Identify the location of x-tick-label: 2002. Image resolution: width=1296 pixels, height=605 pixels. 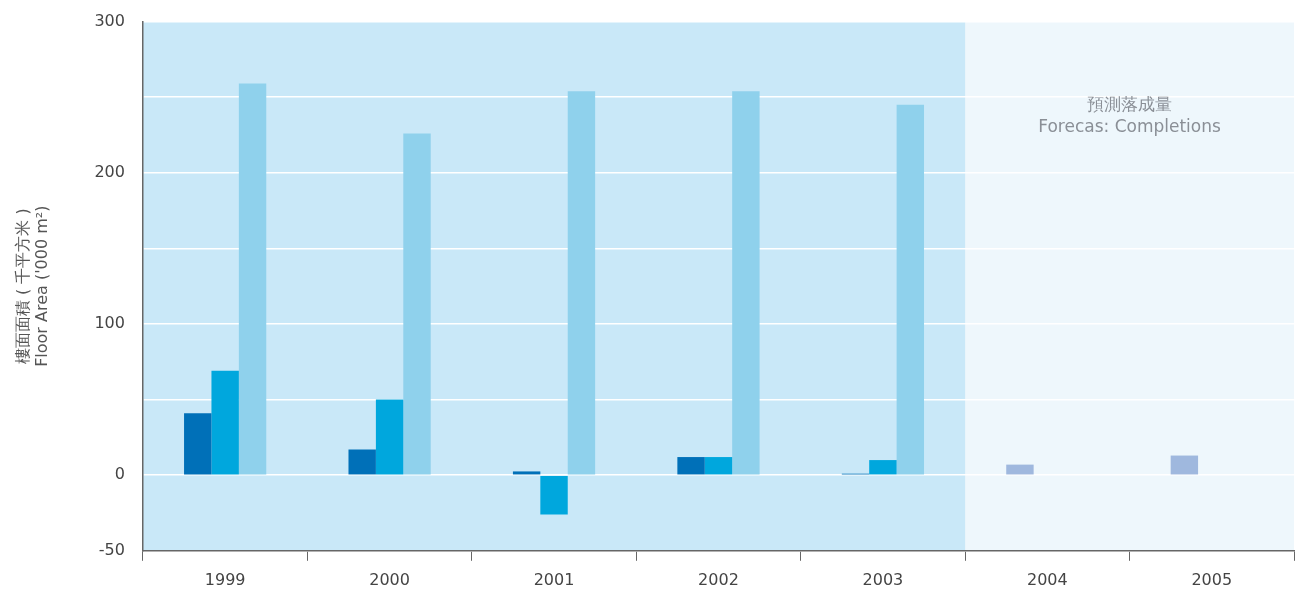
(718, 579).